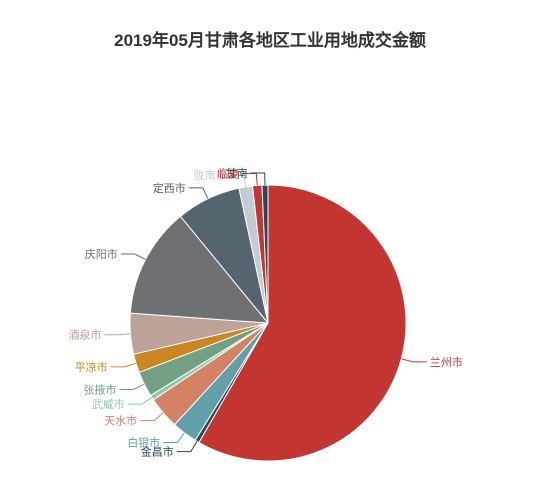 Image resolution: width=550 pixels, height=490 pixels. I want to click on slice-label: 张掖市, so click(100, 390).